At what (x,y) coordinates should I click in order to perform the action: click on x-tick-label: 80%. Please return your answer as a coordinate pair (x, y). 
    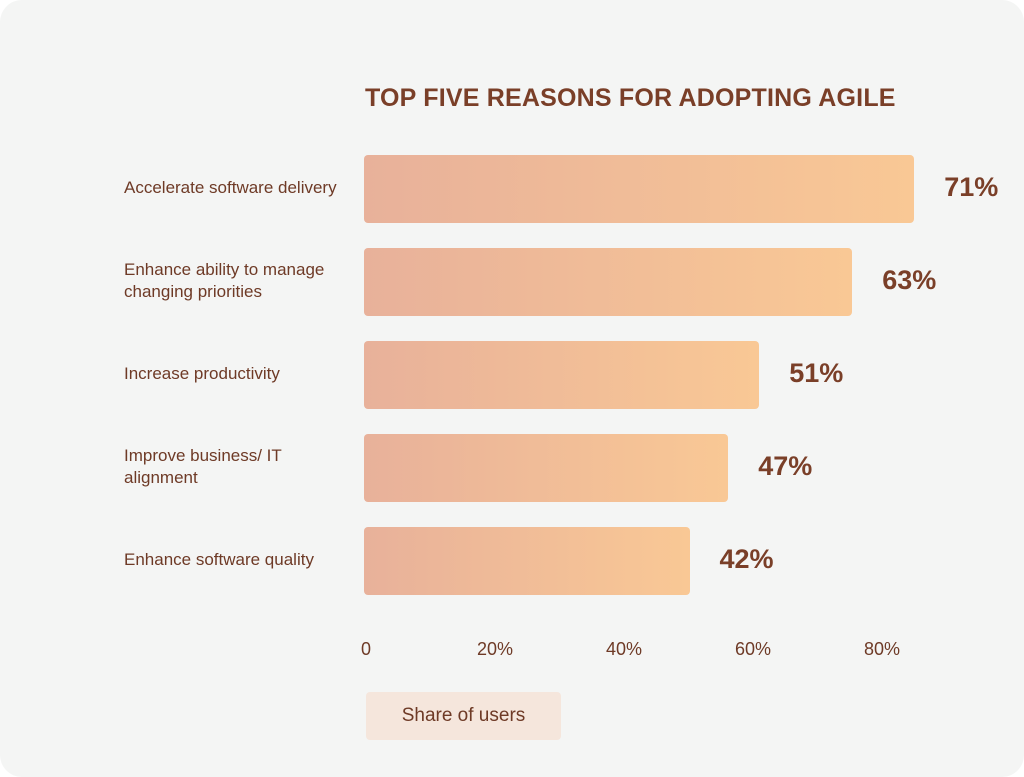
    Looking at the image, I should click on (882, 649).